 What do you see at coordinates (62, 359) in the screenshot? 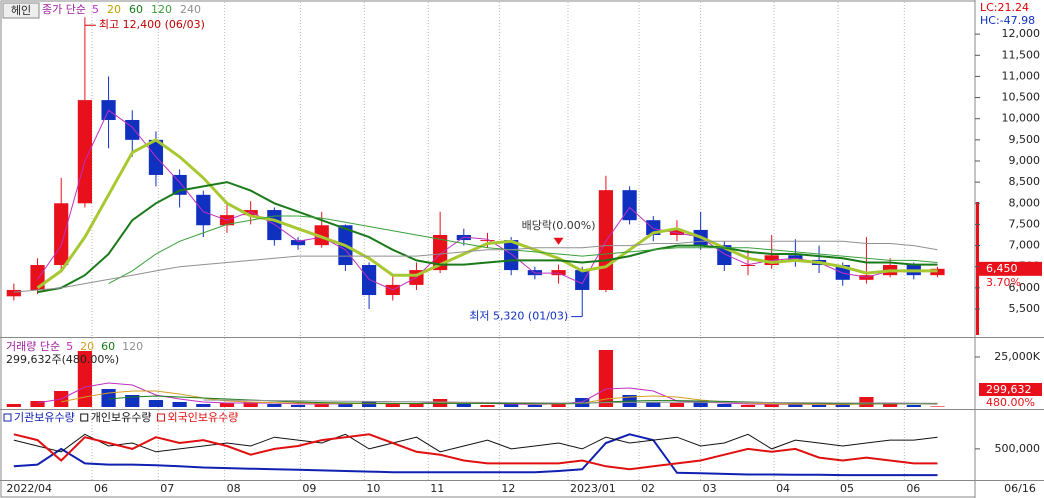
I see `volume-subtitle: 299,632주(480.00%)` at bounding box center [62, 359].